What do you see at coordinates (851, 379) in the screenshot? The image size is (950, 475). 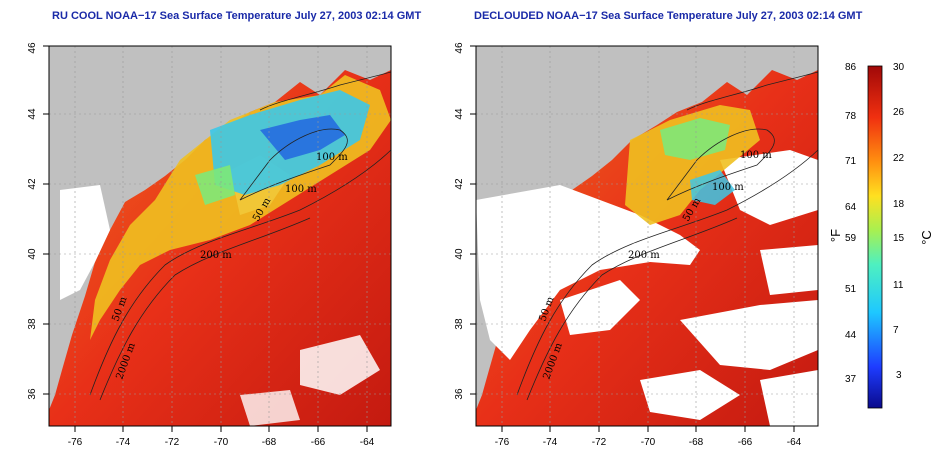 I see `colorbar-f-tick: 37` at bounding box center [851, 379].